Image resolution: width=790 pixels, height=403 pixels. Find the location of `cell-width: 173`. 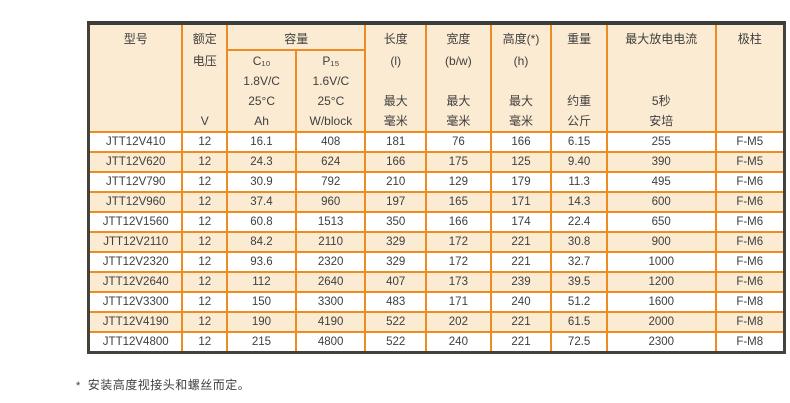

cell-width: 173 is located at coordinates (458, 282).